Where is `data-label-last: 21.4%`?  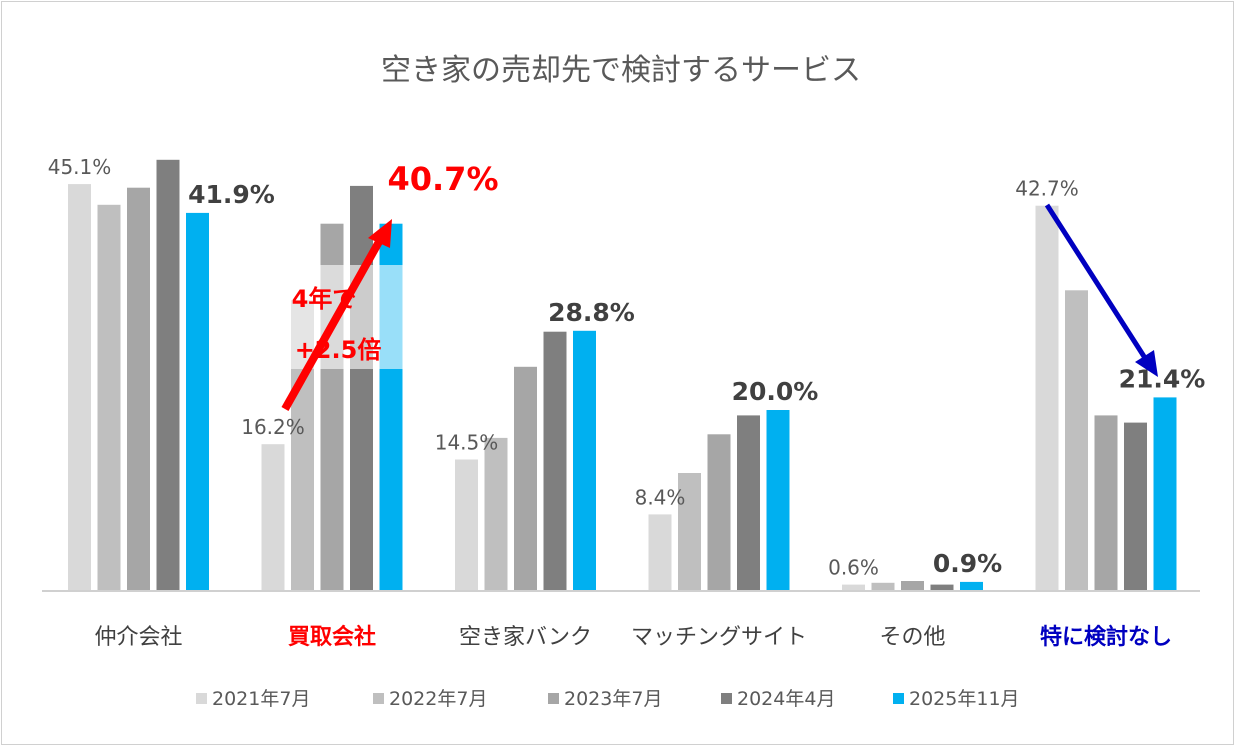 data-label-last: 21.4% is located at coordinates (1162, 378).